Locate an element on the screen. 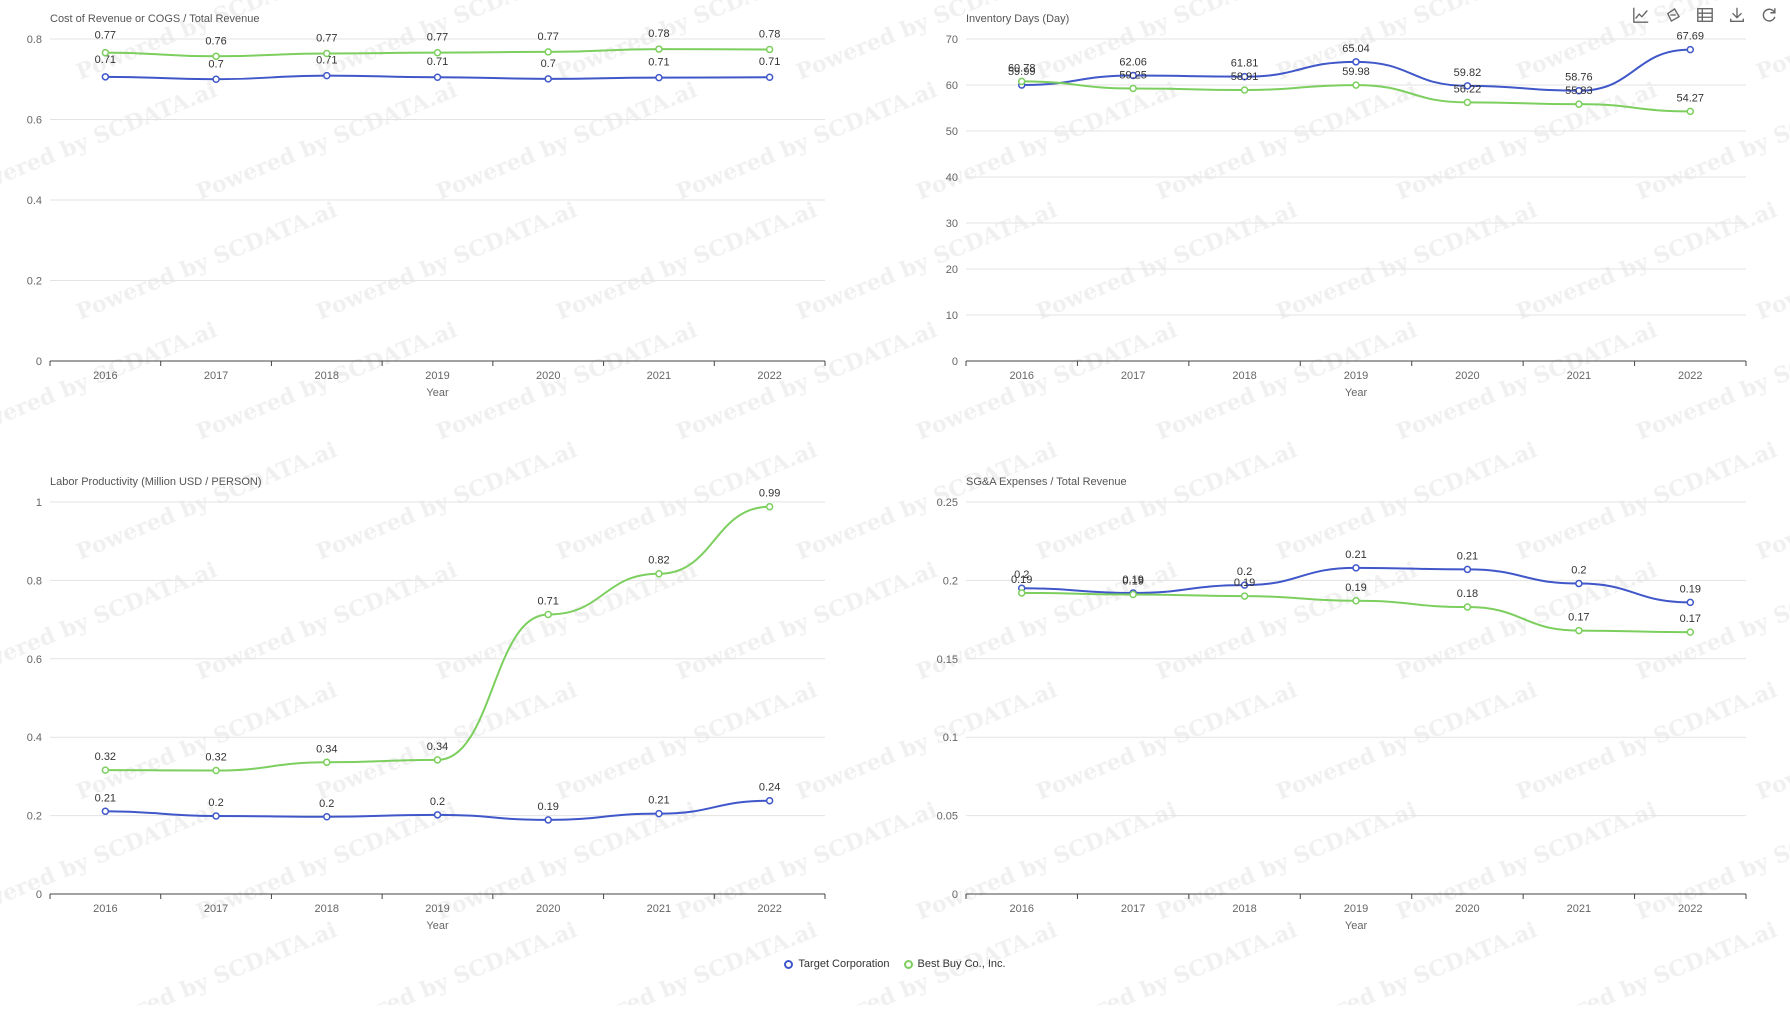 This screenshot has height=1010, width=1790. cogs-ratio-ytick-label: 0.4 is located at coordinates (34, 201).